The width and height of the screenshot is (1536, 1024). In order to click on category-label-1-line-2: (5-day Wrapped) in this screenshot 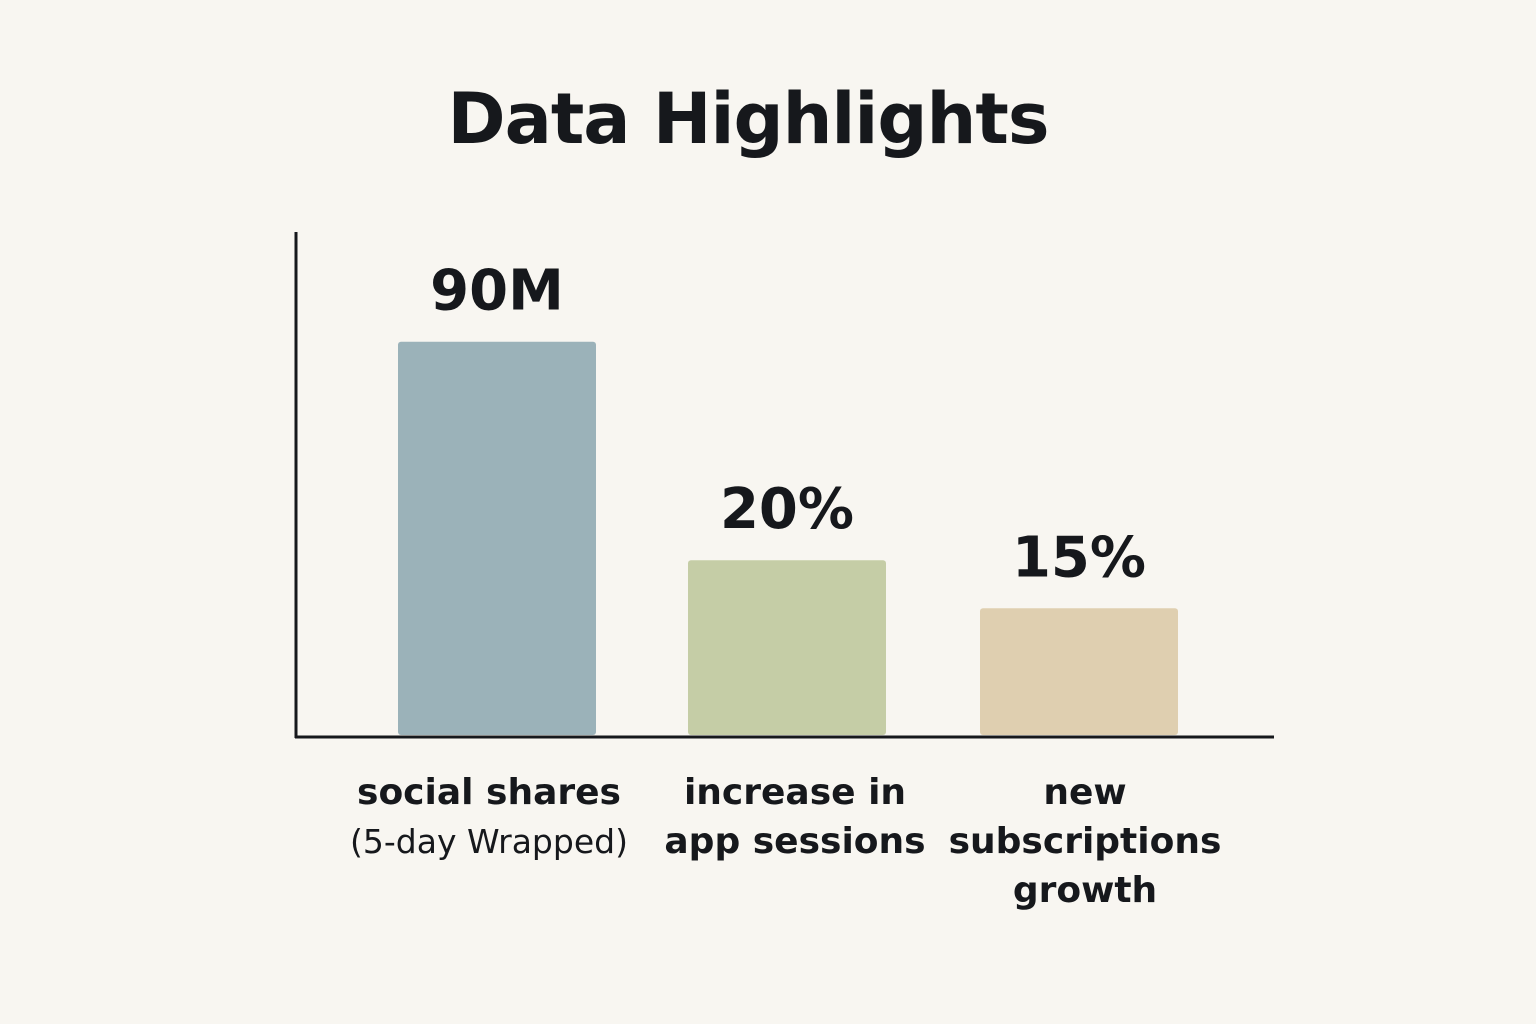, I will do `click(489, 841)`.